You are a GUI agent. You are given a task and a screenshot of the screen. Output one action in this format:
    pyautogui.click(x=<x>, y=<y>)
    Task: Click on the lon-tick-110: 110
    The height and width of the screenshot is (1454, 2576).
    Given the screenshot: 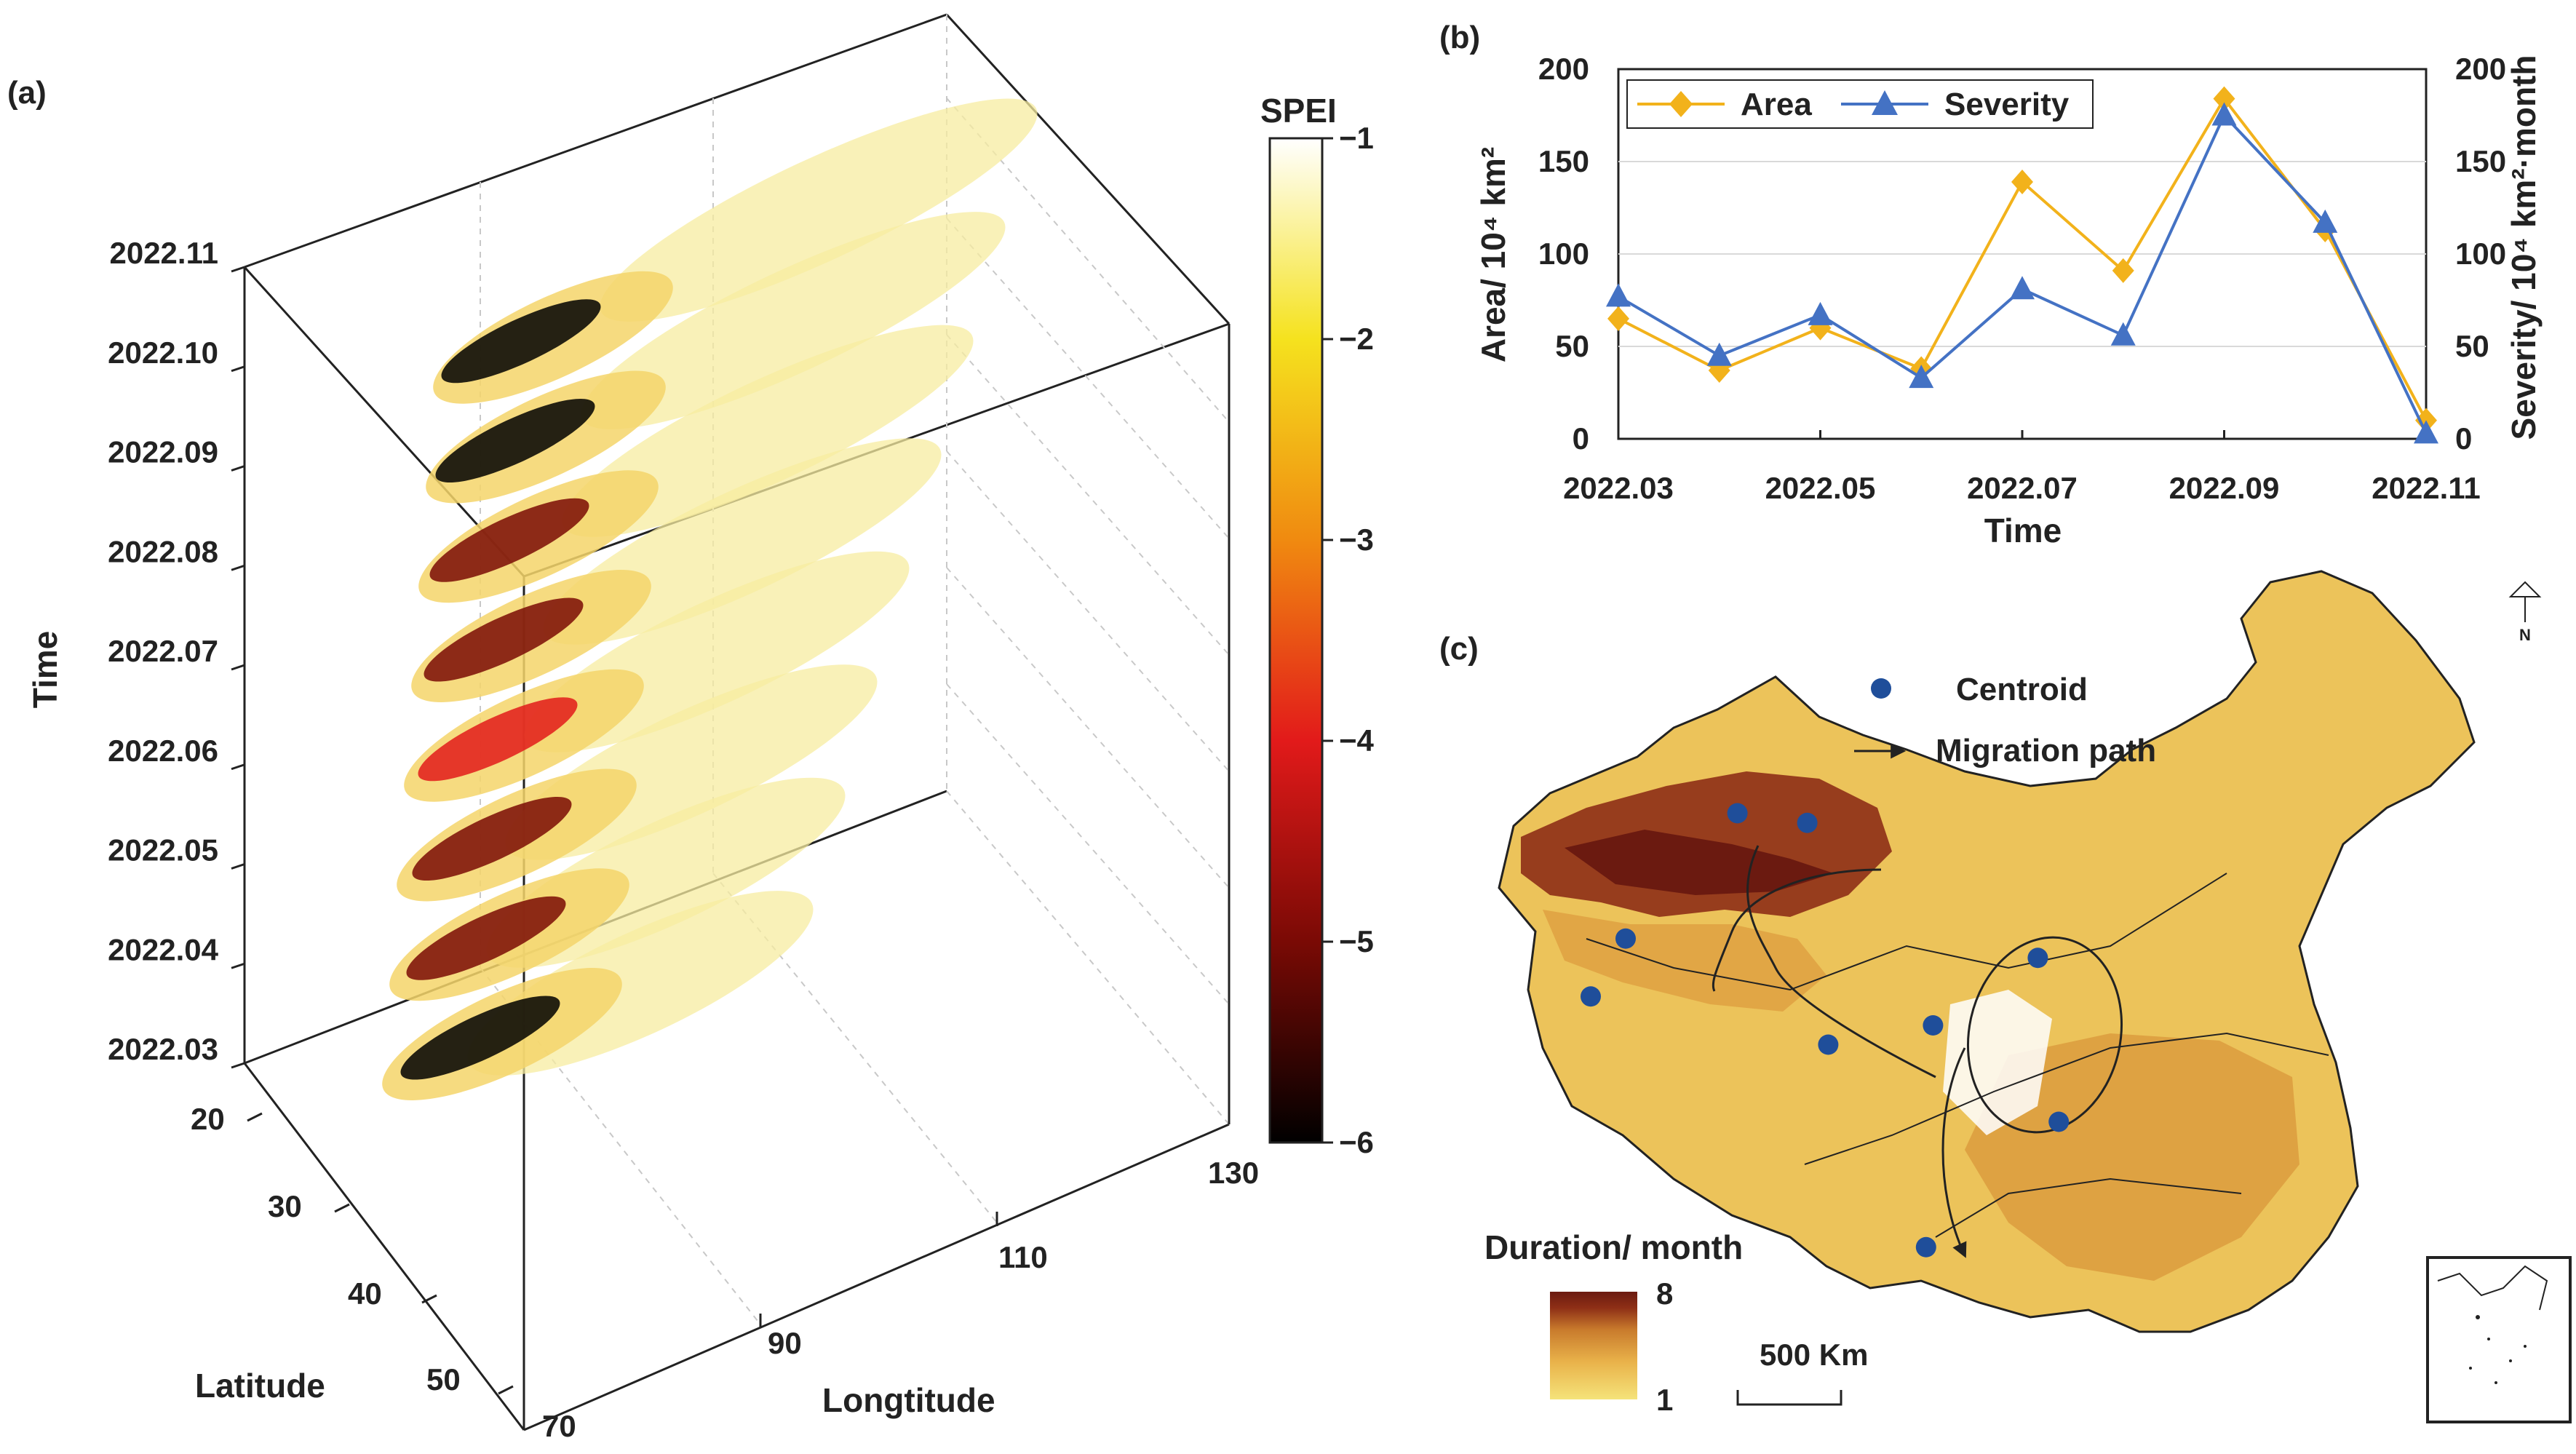 What is the action you would take?
    pyautogui.click(x=1023, y=1257)
    